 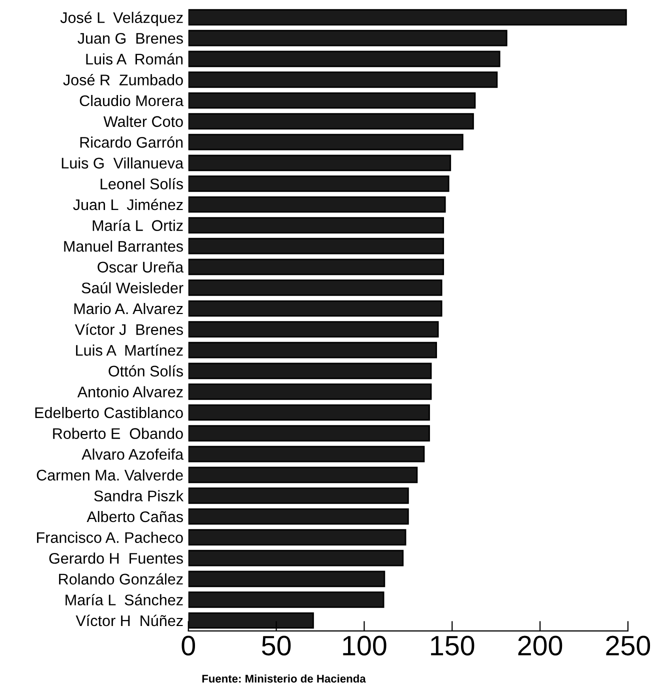 I want to click on y-tick-label: Víctor H Núñez, so click(x=129, y=620).